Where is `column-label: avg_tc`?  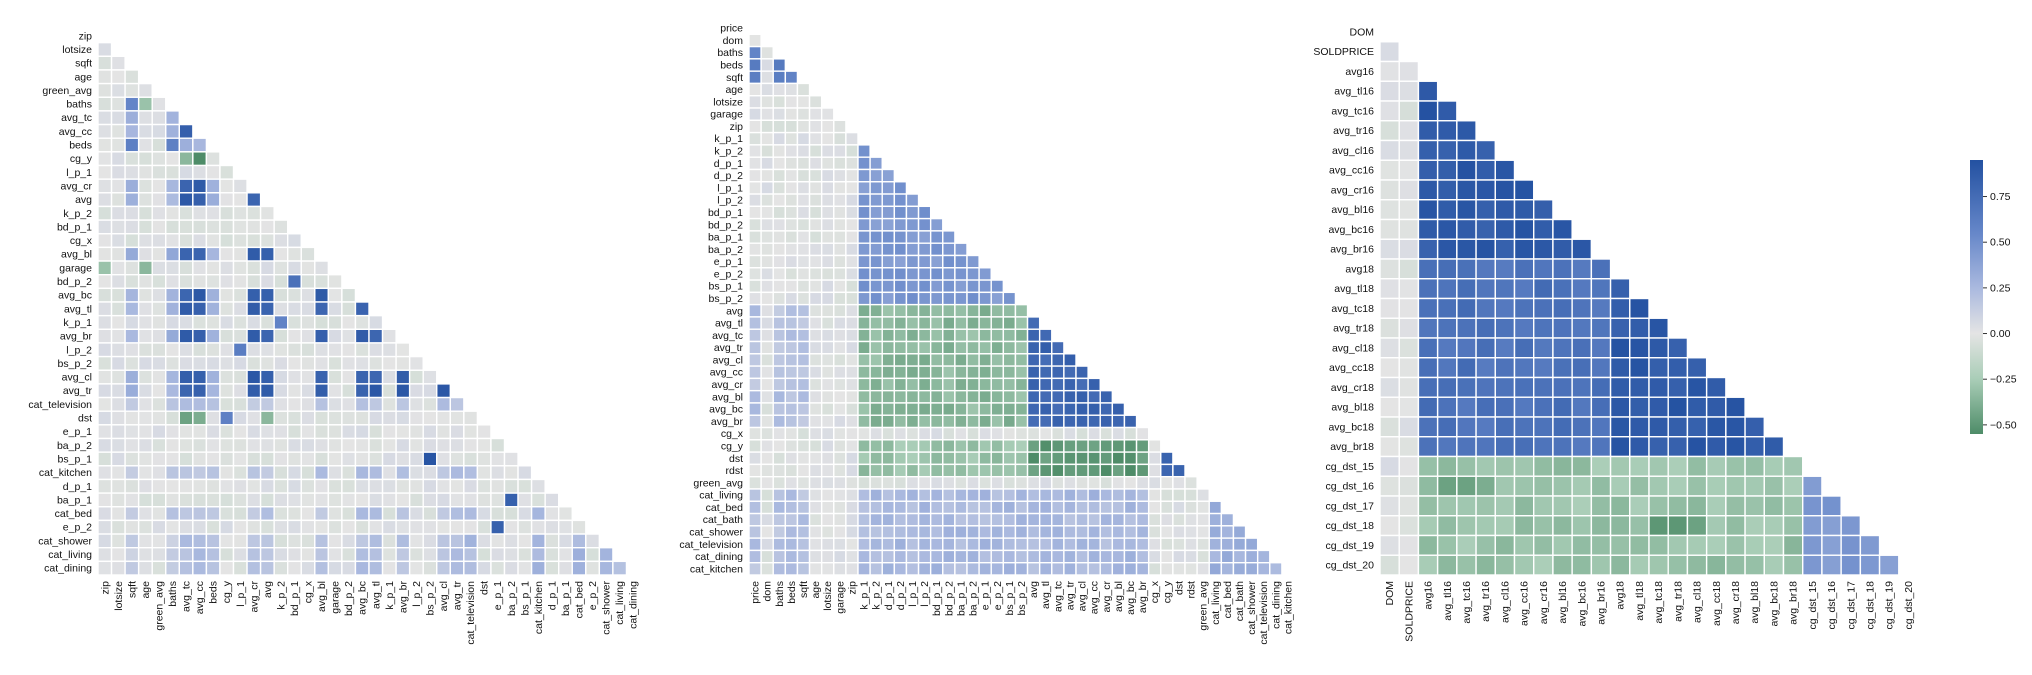
column-label: avg_tc is located at coordinates (187, 596).